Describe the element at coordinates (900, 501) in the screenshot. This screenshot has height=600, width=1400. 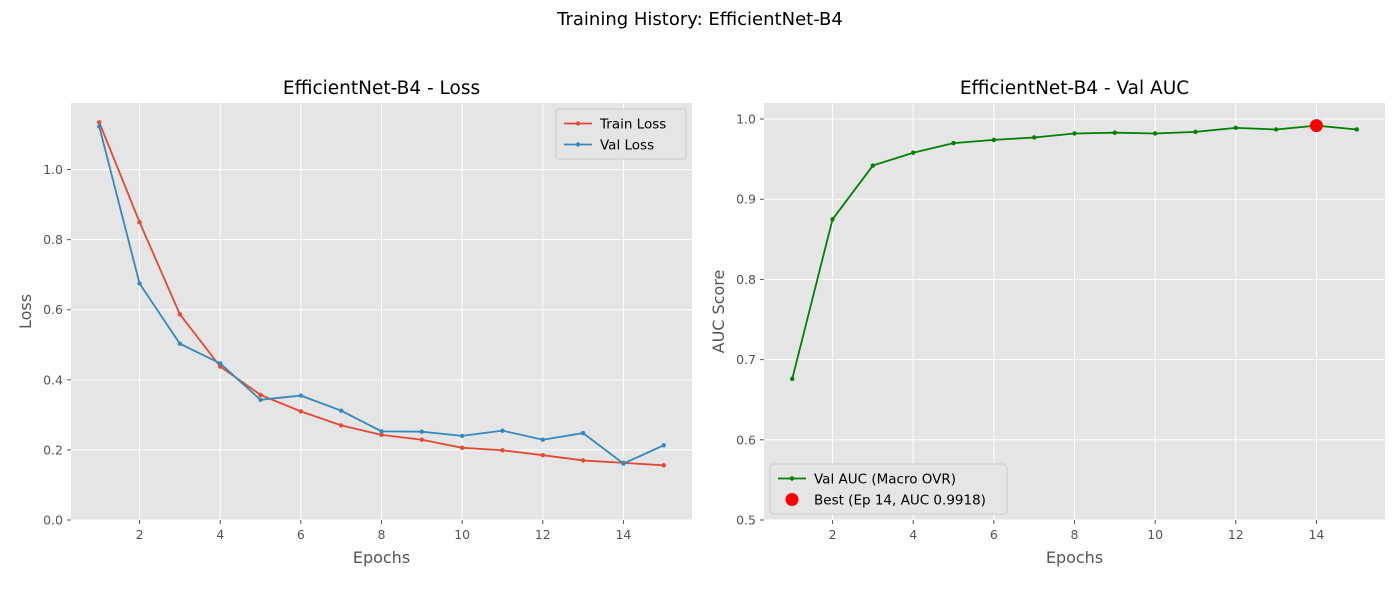
I see `legend-label: Best (Ep 14, AUC 0.9918)` at that location.